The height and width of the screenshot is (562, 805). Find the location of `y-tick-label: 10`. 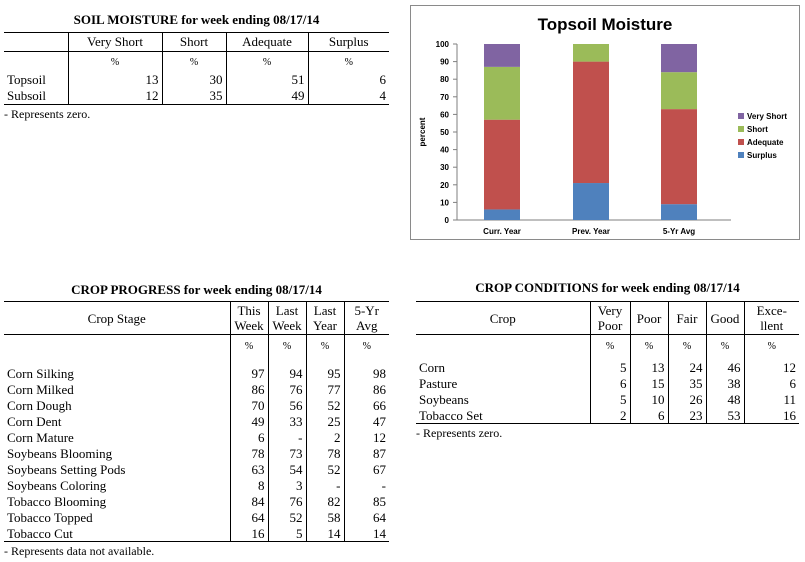

y-tick-label: 10 is located at coordinates (444, 202).